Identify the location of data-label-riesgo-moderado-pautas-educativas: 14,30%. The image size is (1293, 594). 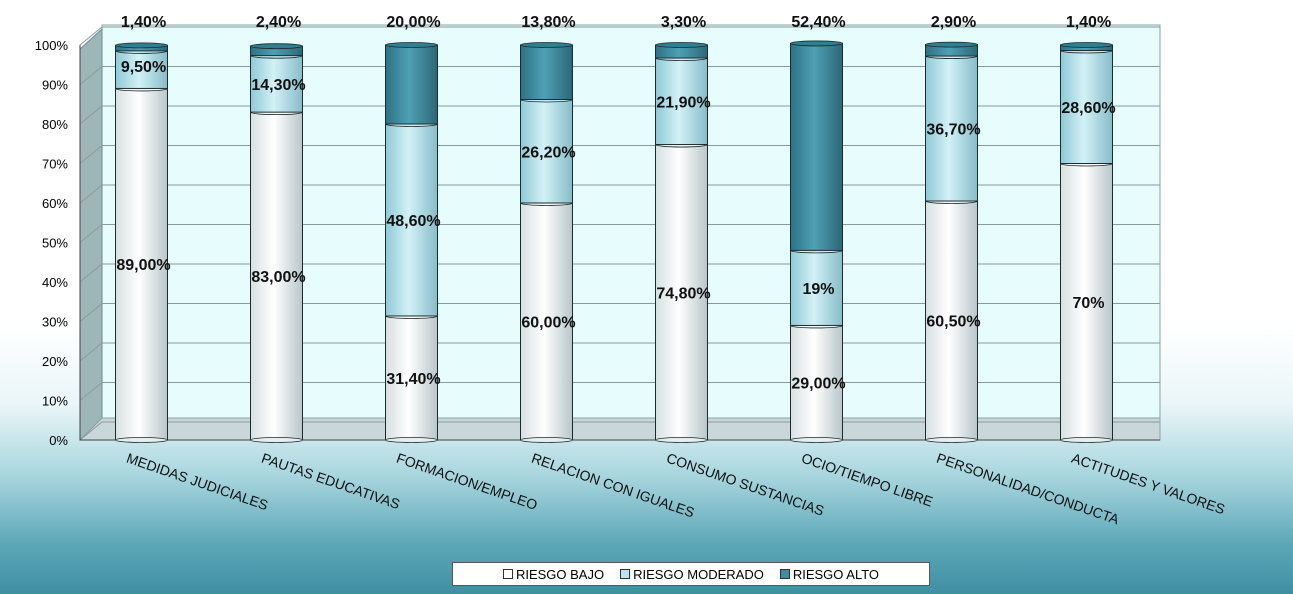
(278, 85).